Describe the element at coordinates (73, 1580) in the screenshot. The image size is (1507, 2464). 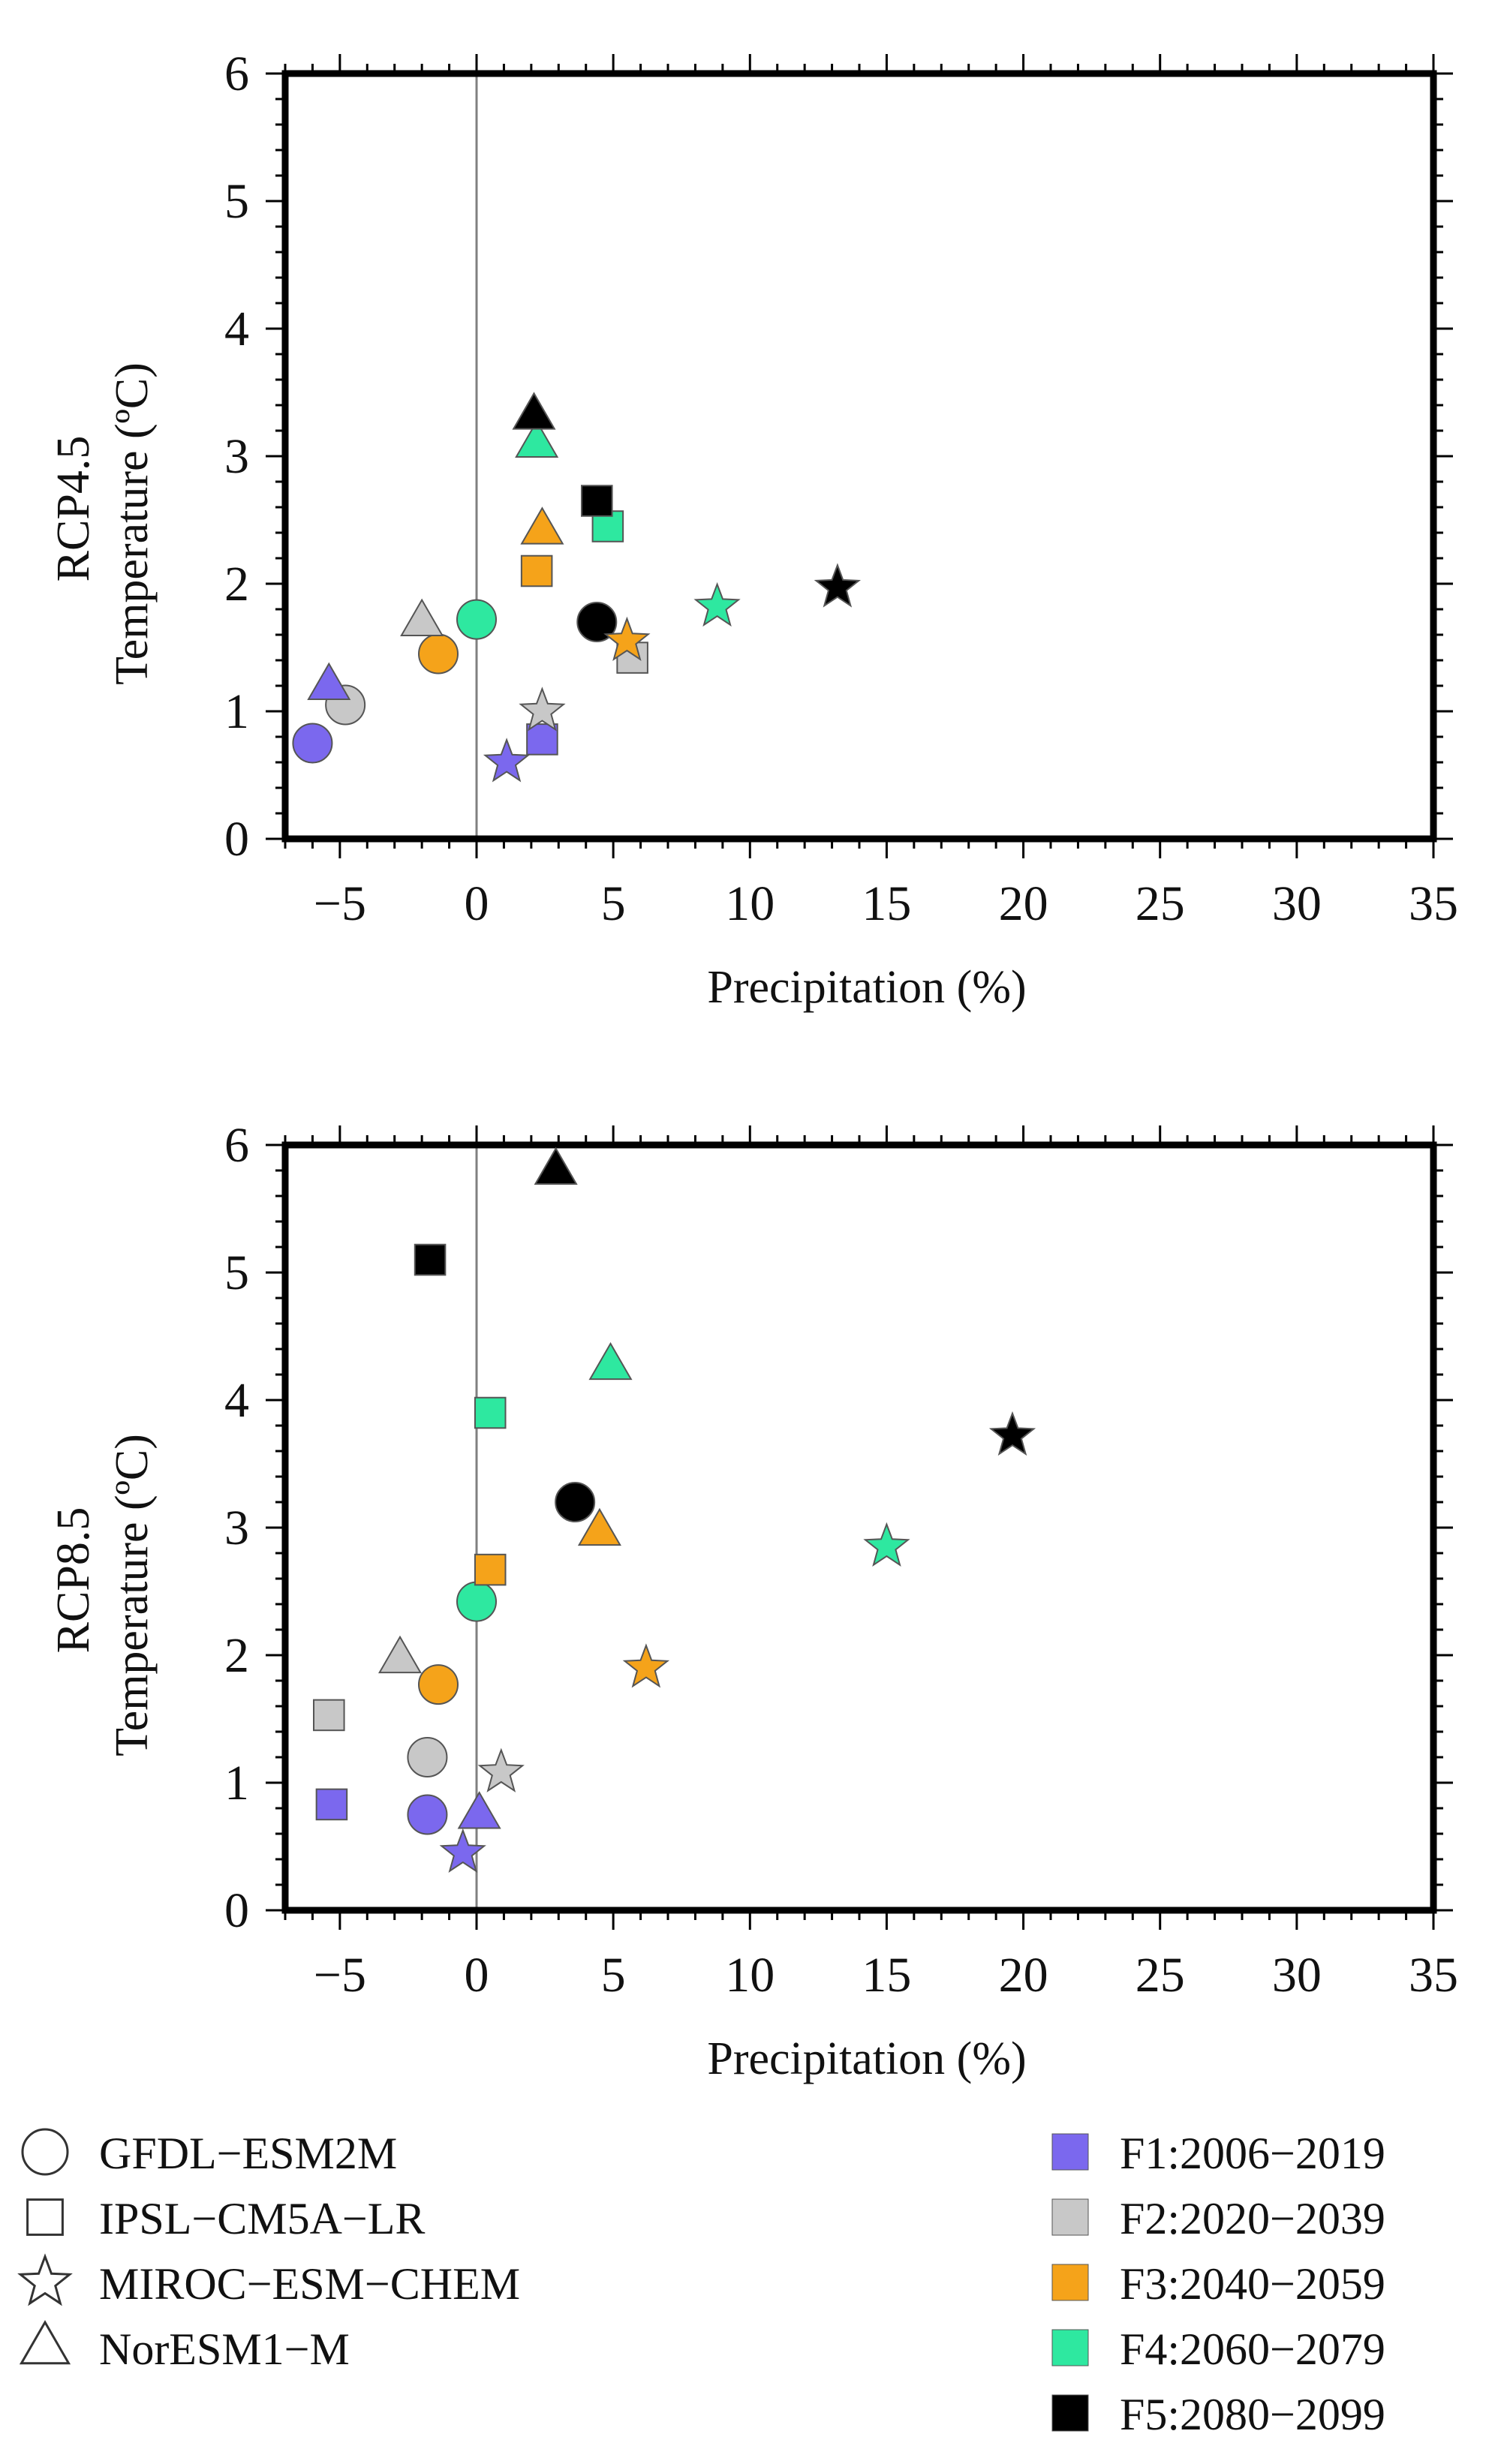
I see `row-label: RCP8.5` at that location.